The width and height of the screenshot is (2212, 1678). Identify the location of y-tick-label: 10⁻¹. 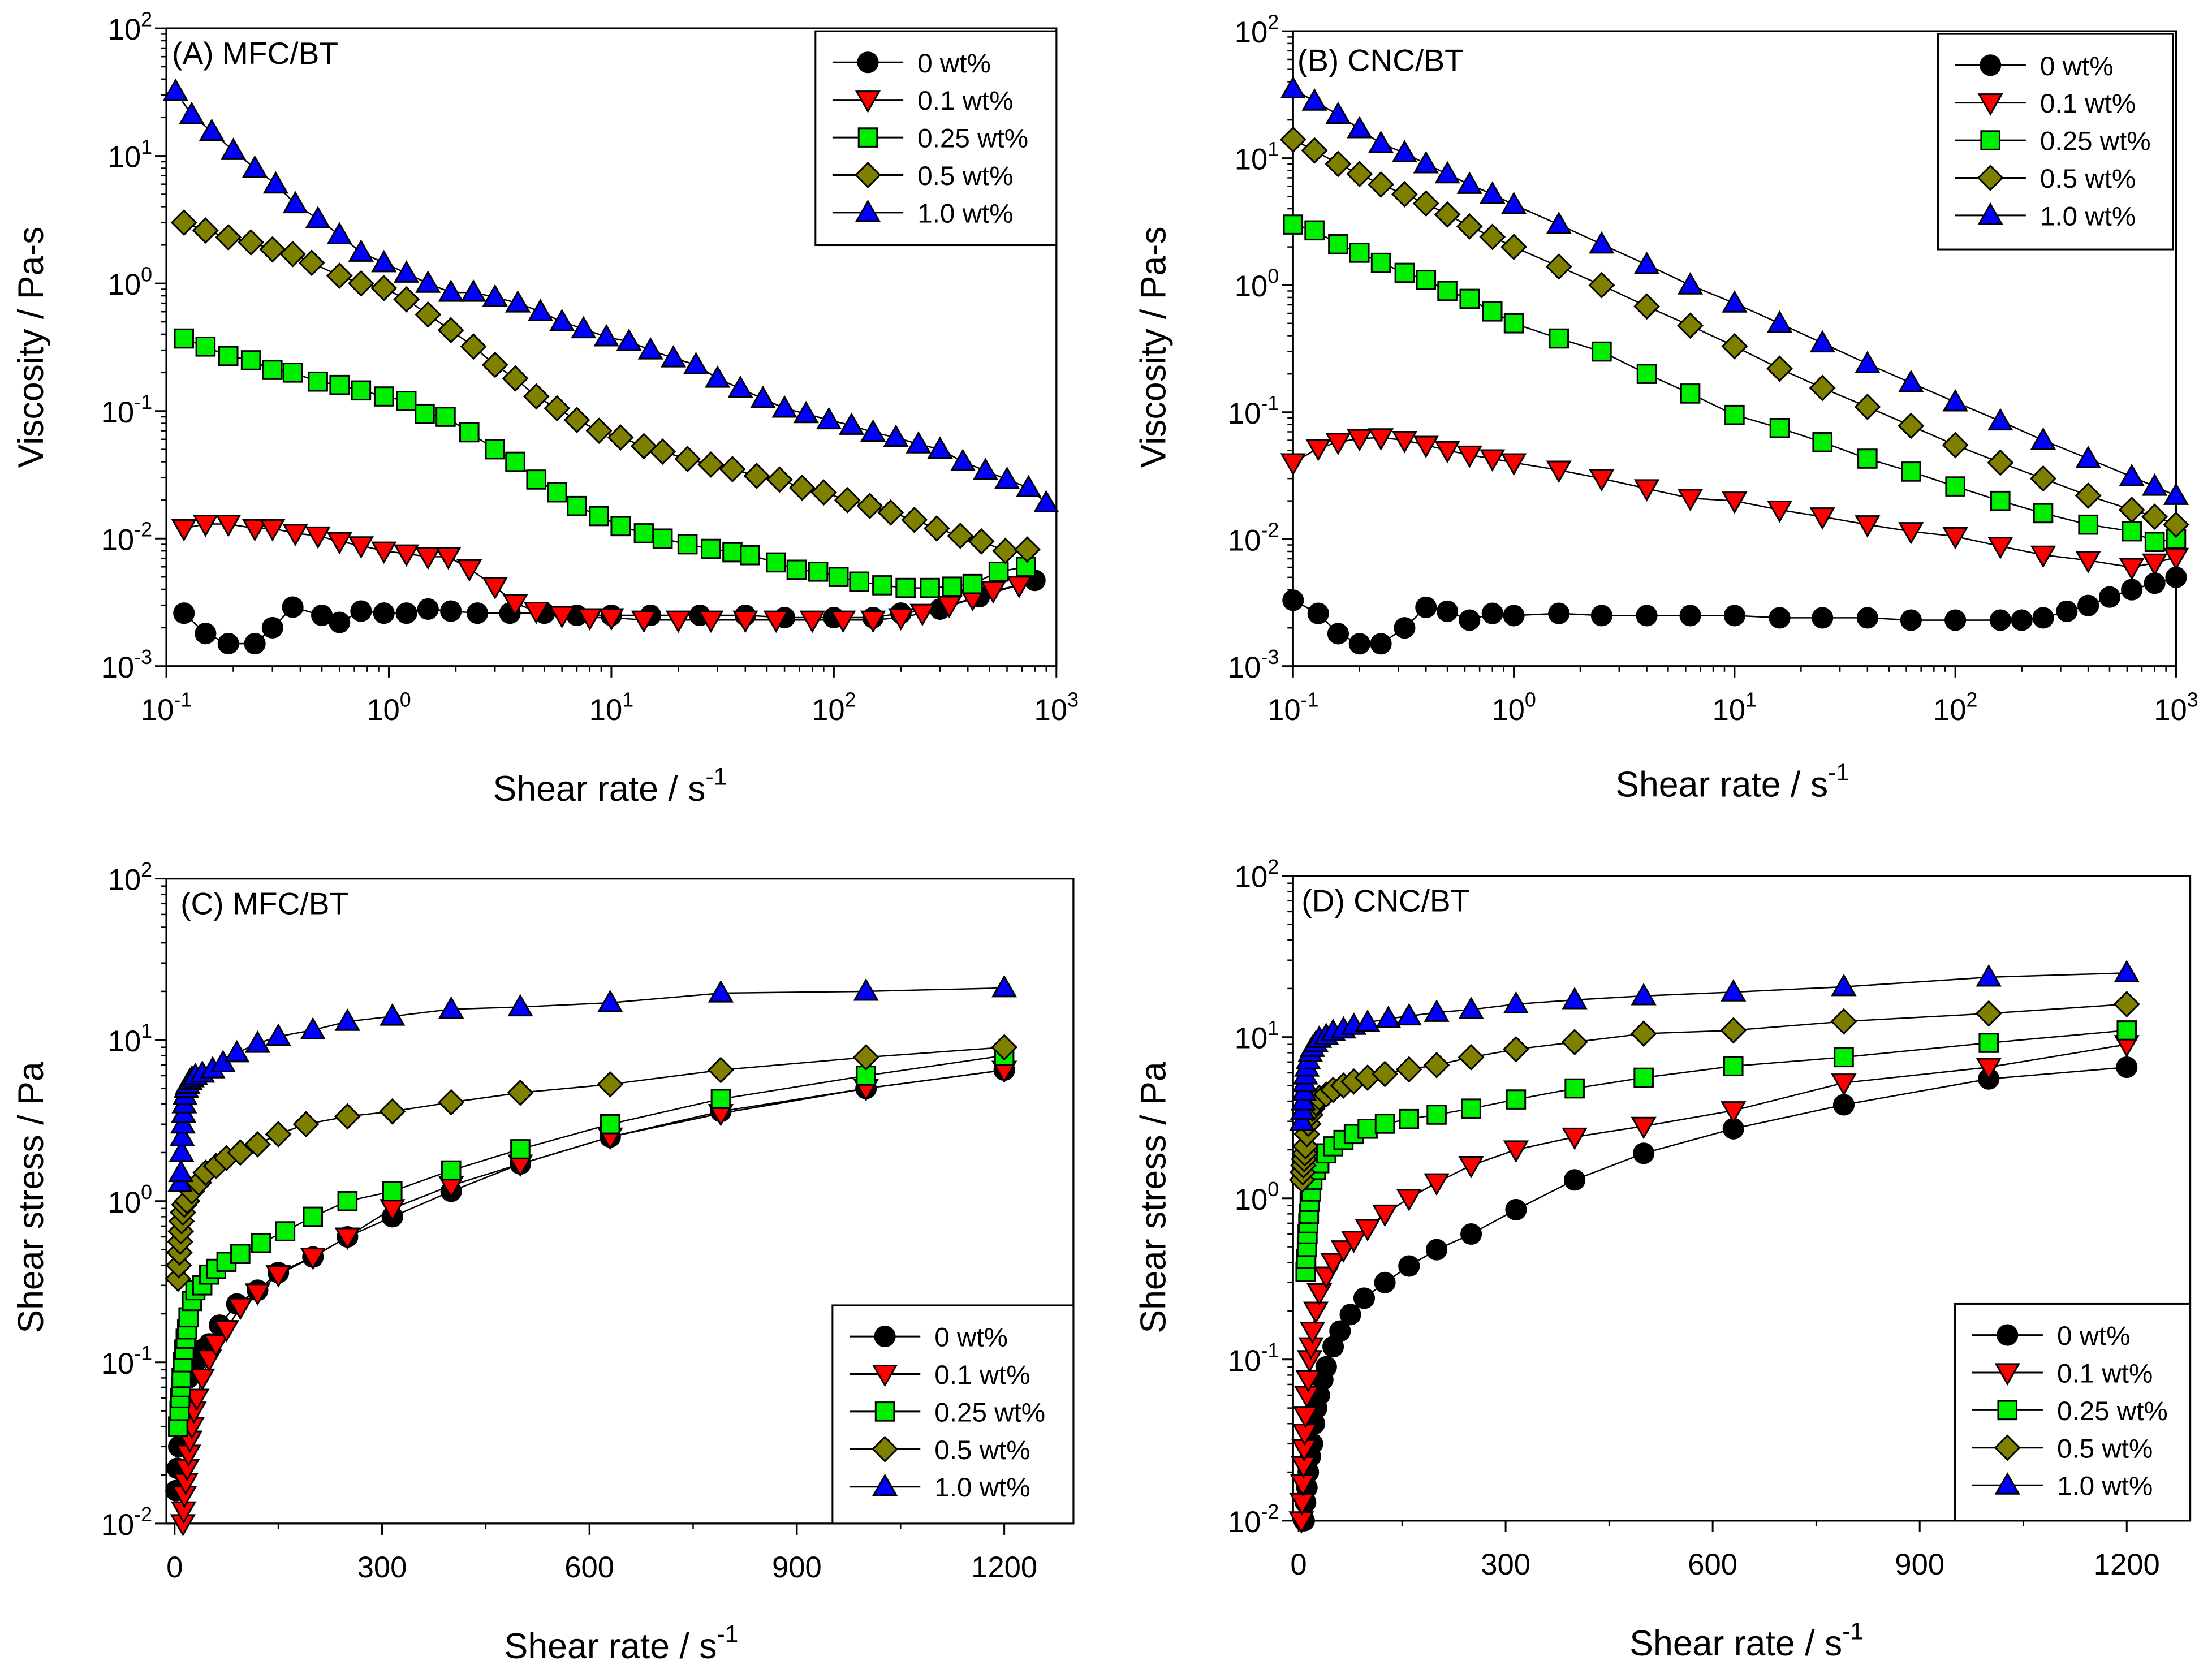
(1254, 1358).